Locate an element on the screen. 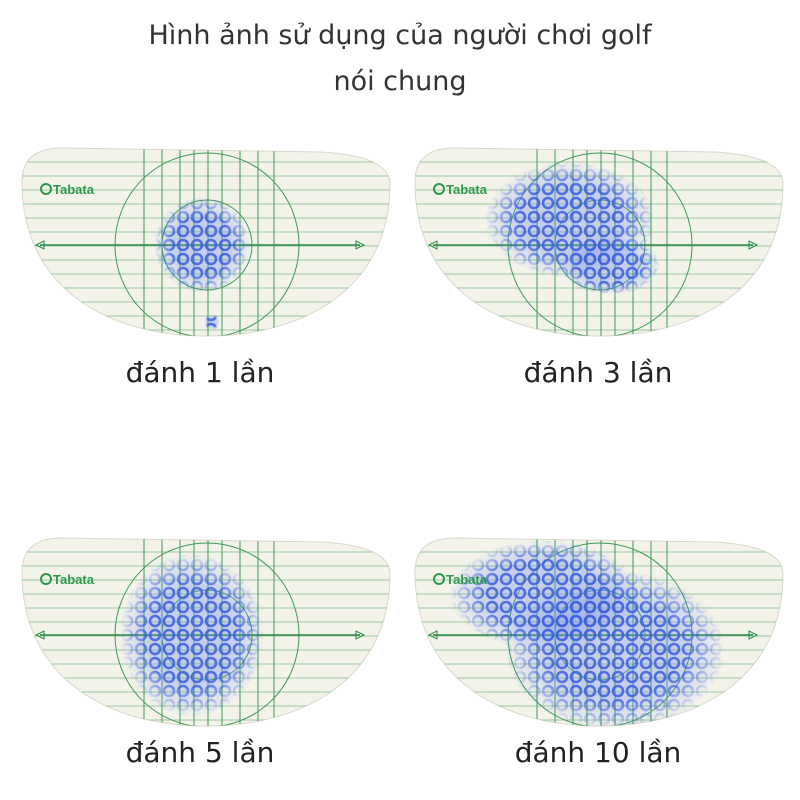  caption: đánh 5 lần is located at coordinates (200, 752).